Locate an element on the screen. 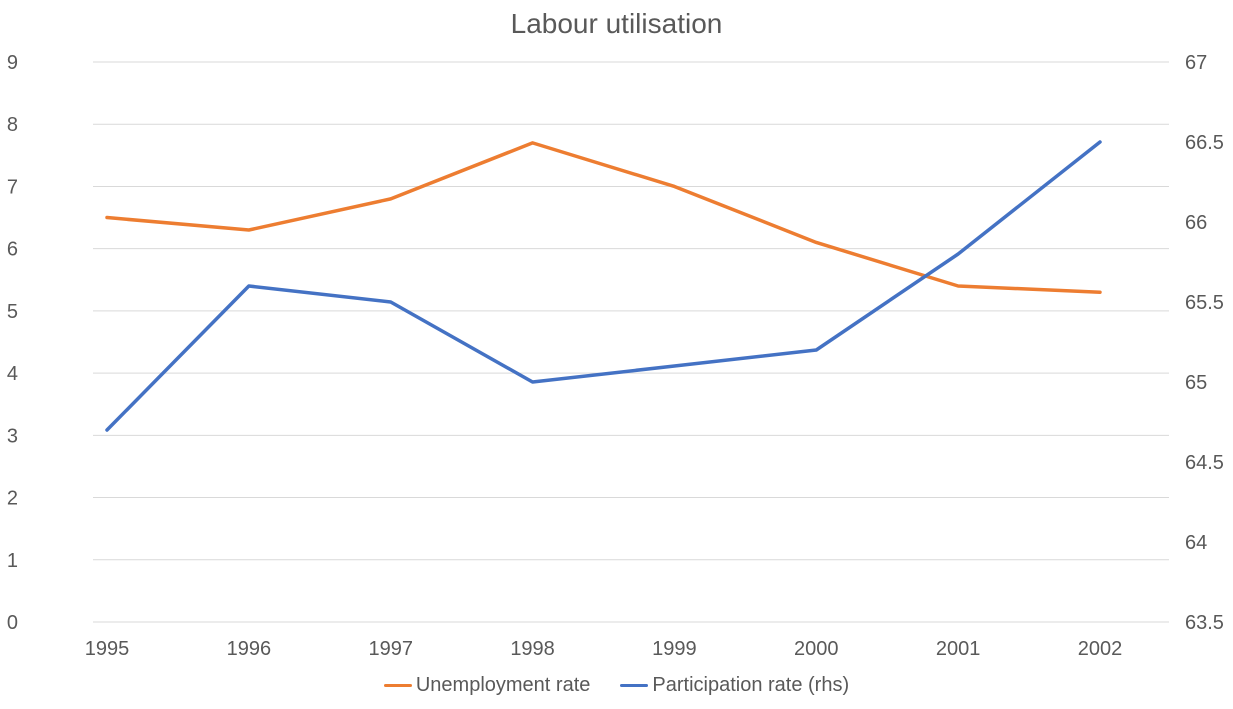  left-axis-tick-label: 8 is located at coordinates (12, 125).